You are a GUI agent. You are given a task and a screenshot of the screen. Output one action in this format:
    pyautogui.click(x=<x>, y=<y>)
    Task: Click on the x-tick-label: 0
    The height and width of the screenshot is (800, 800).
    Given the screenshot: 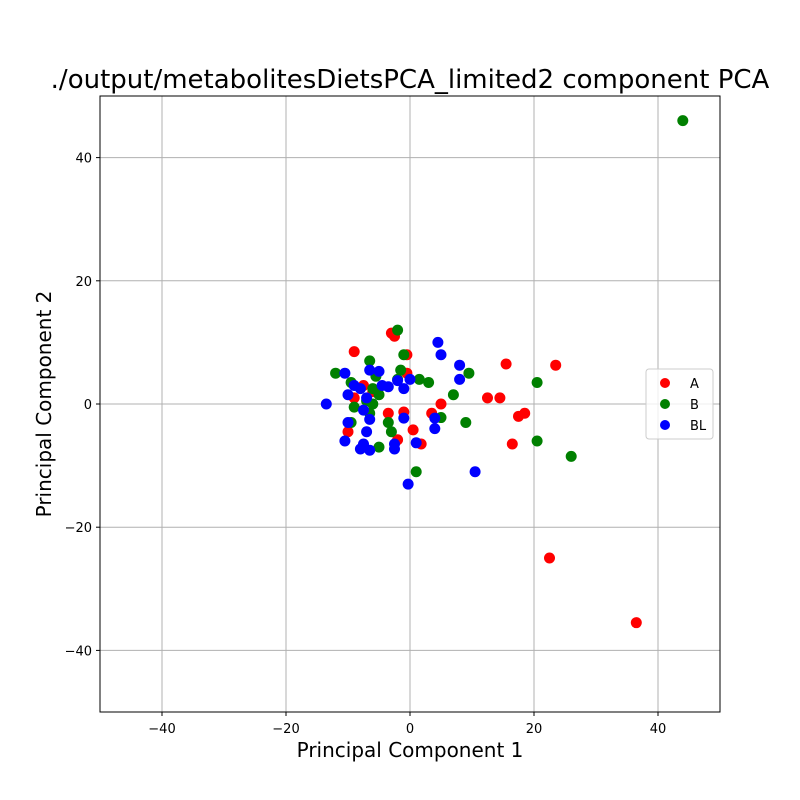 What is the action you would take?
    pyautogui.click(x=410, y=729)
    